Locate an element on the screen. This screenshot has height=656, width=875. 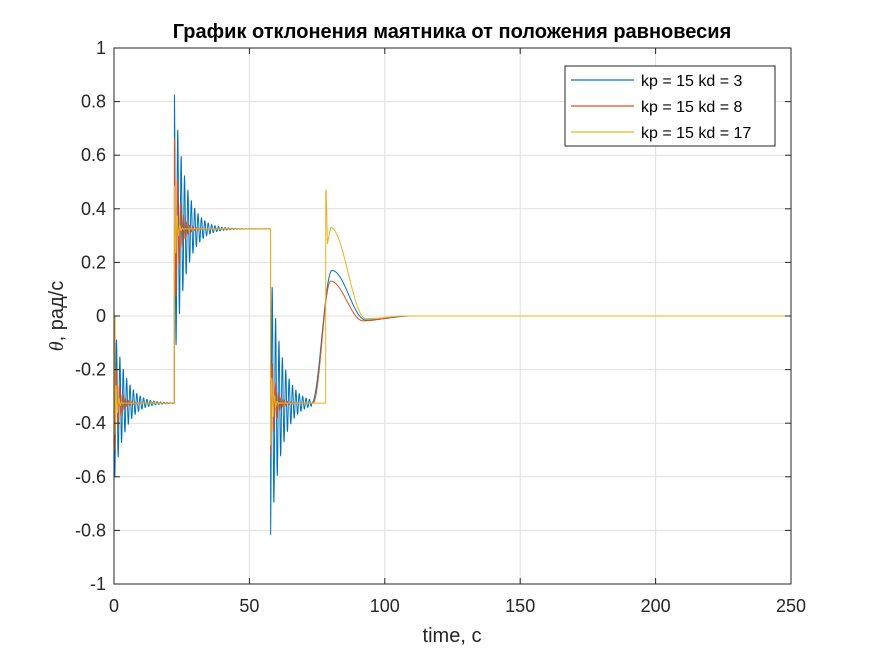
y-tick-label: -0.8 is located at coordinates (90, 530).